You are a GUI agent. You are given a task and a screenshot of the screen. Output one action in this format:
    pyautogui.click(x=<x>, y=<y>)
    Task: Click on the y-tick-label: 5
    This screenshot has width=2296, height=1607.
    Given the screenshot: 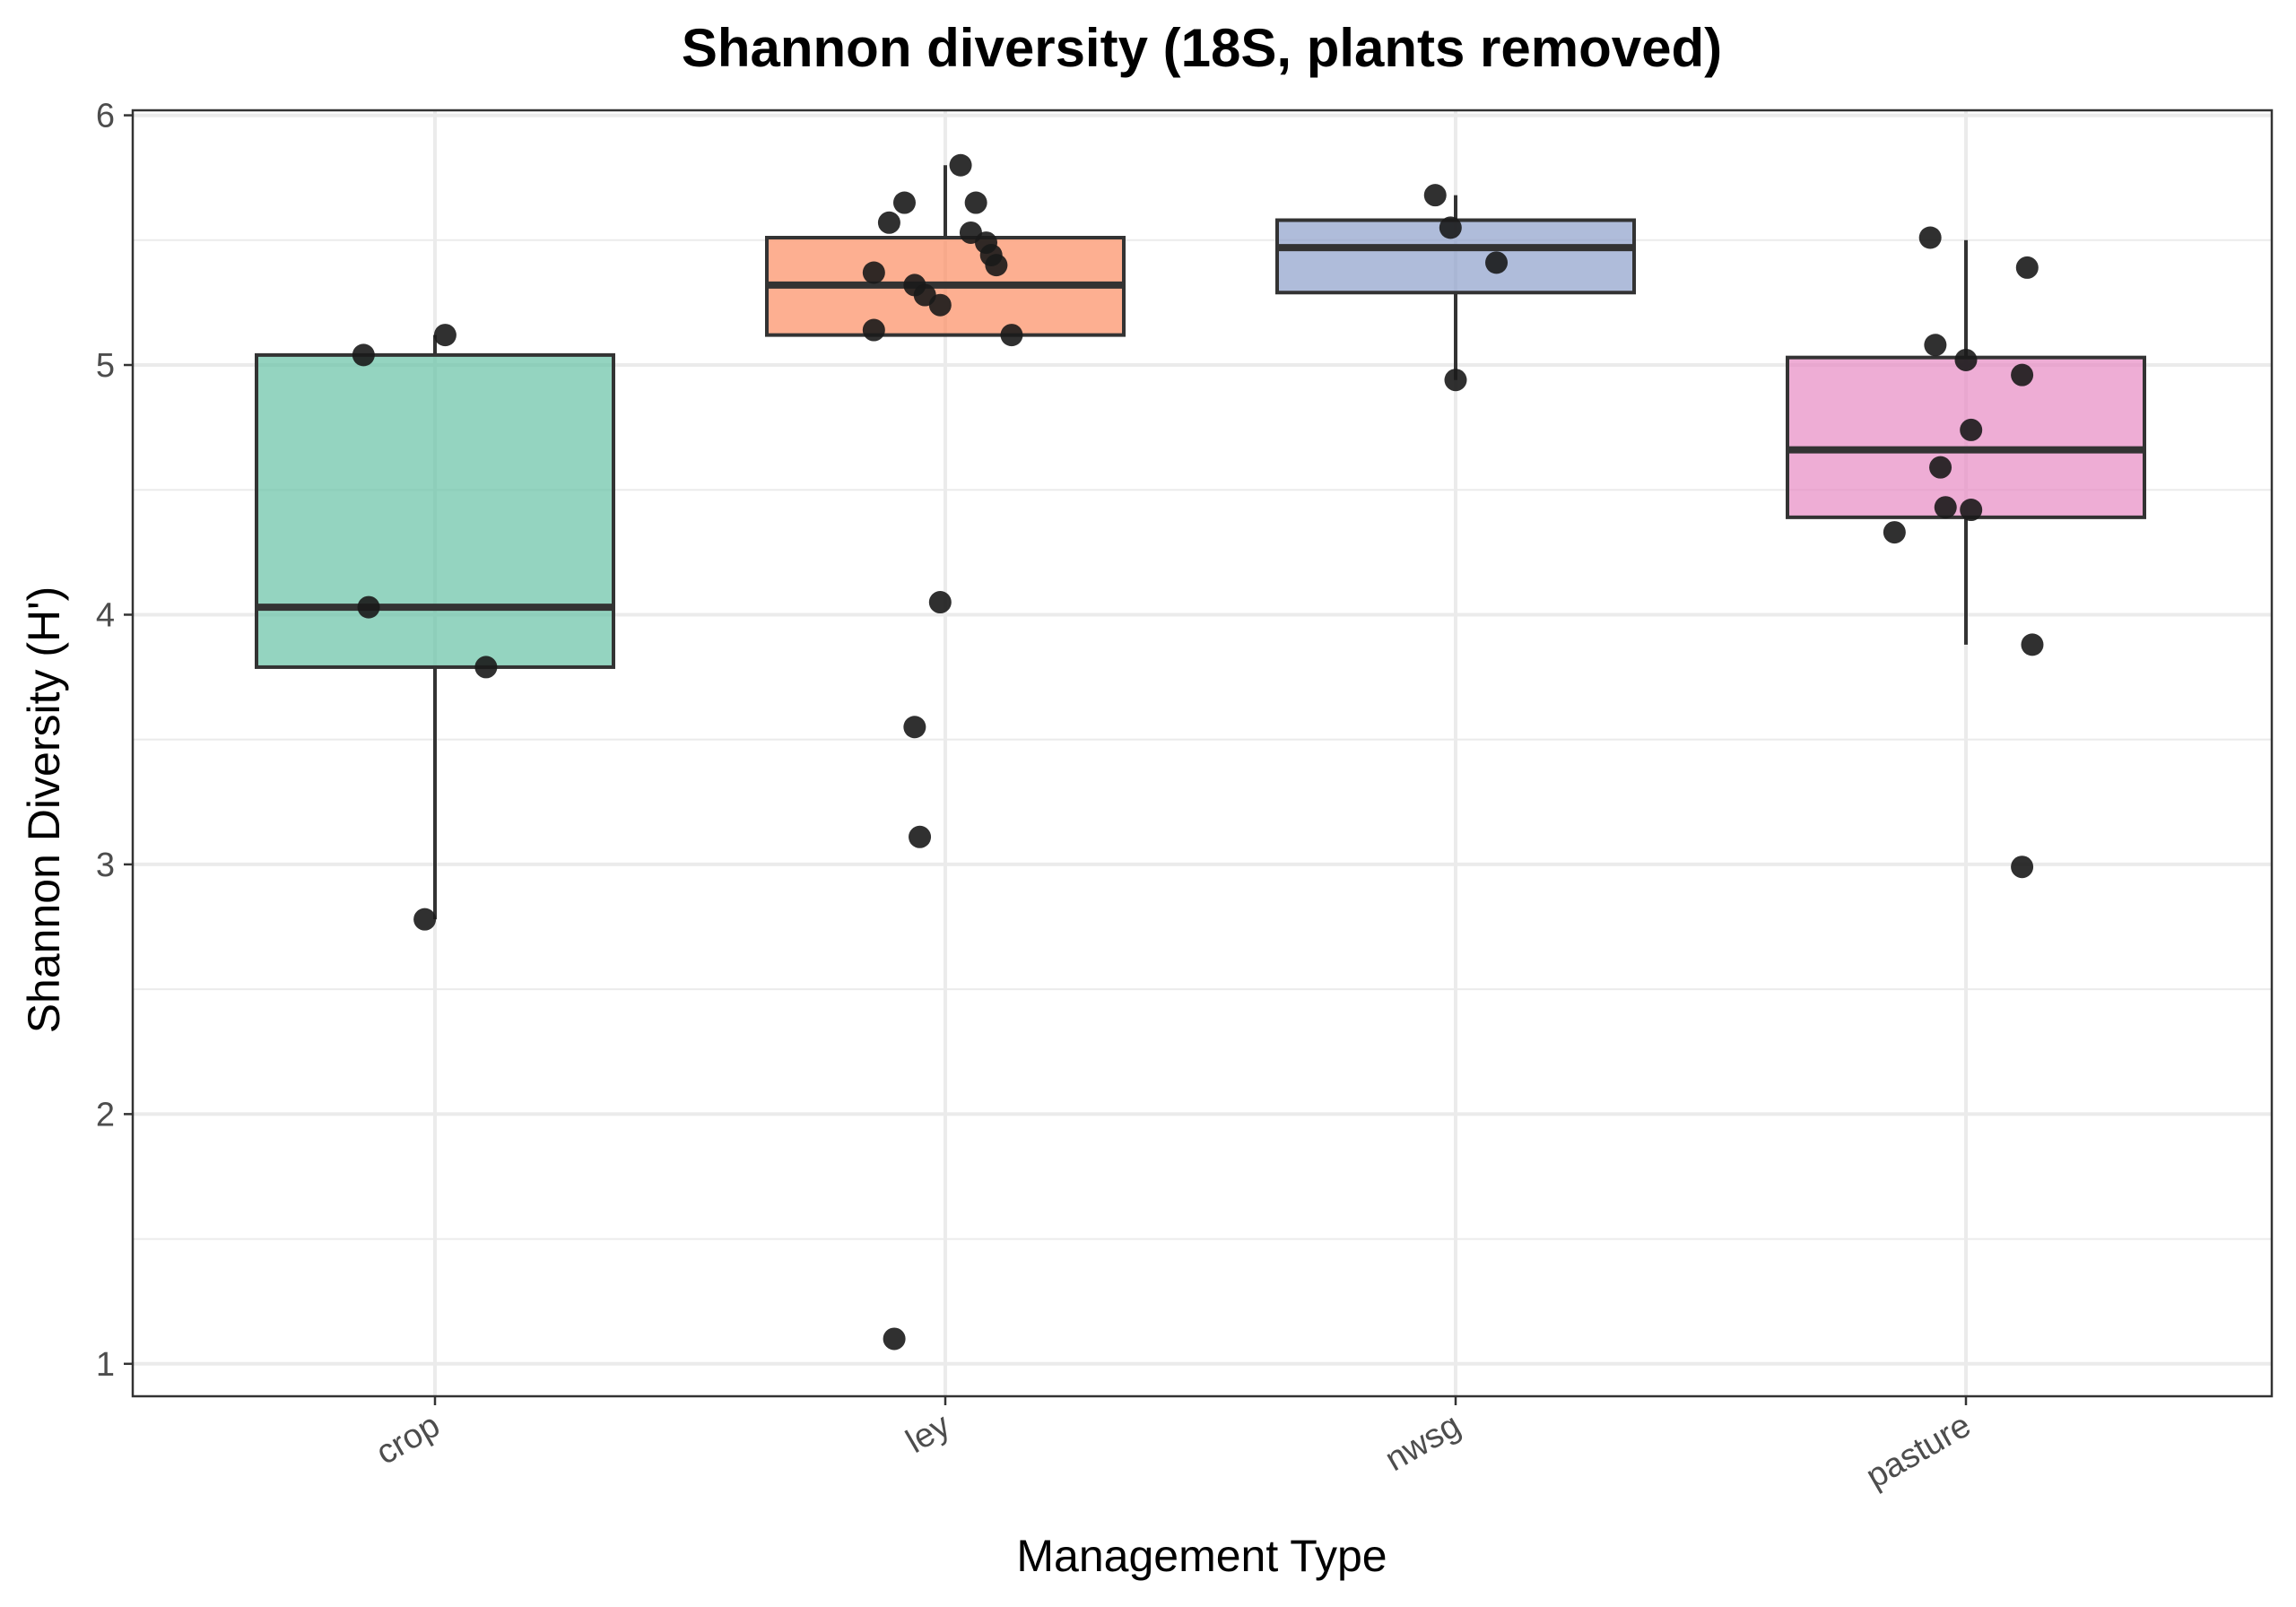 What is the action you would take?
    pyautogui.click(x=105, y=366)
    